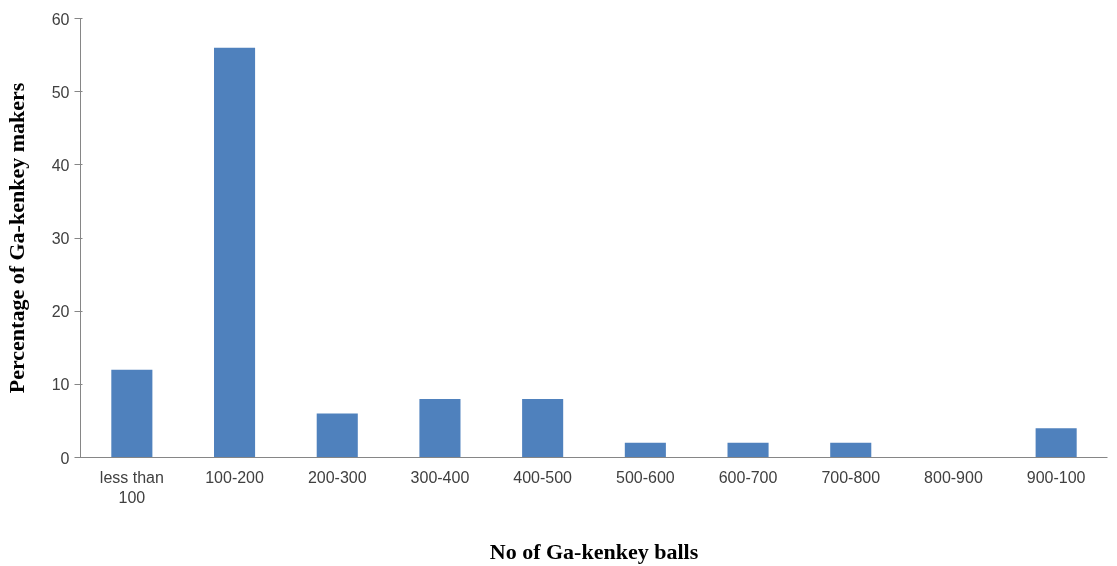  What do you see at coordinates (65, 458) in the screenshot?
I see `y-tick-label: 0` at bounding box center [65, 458].